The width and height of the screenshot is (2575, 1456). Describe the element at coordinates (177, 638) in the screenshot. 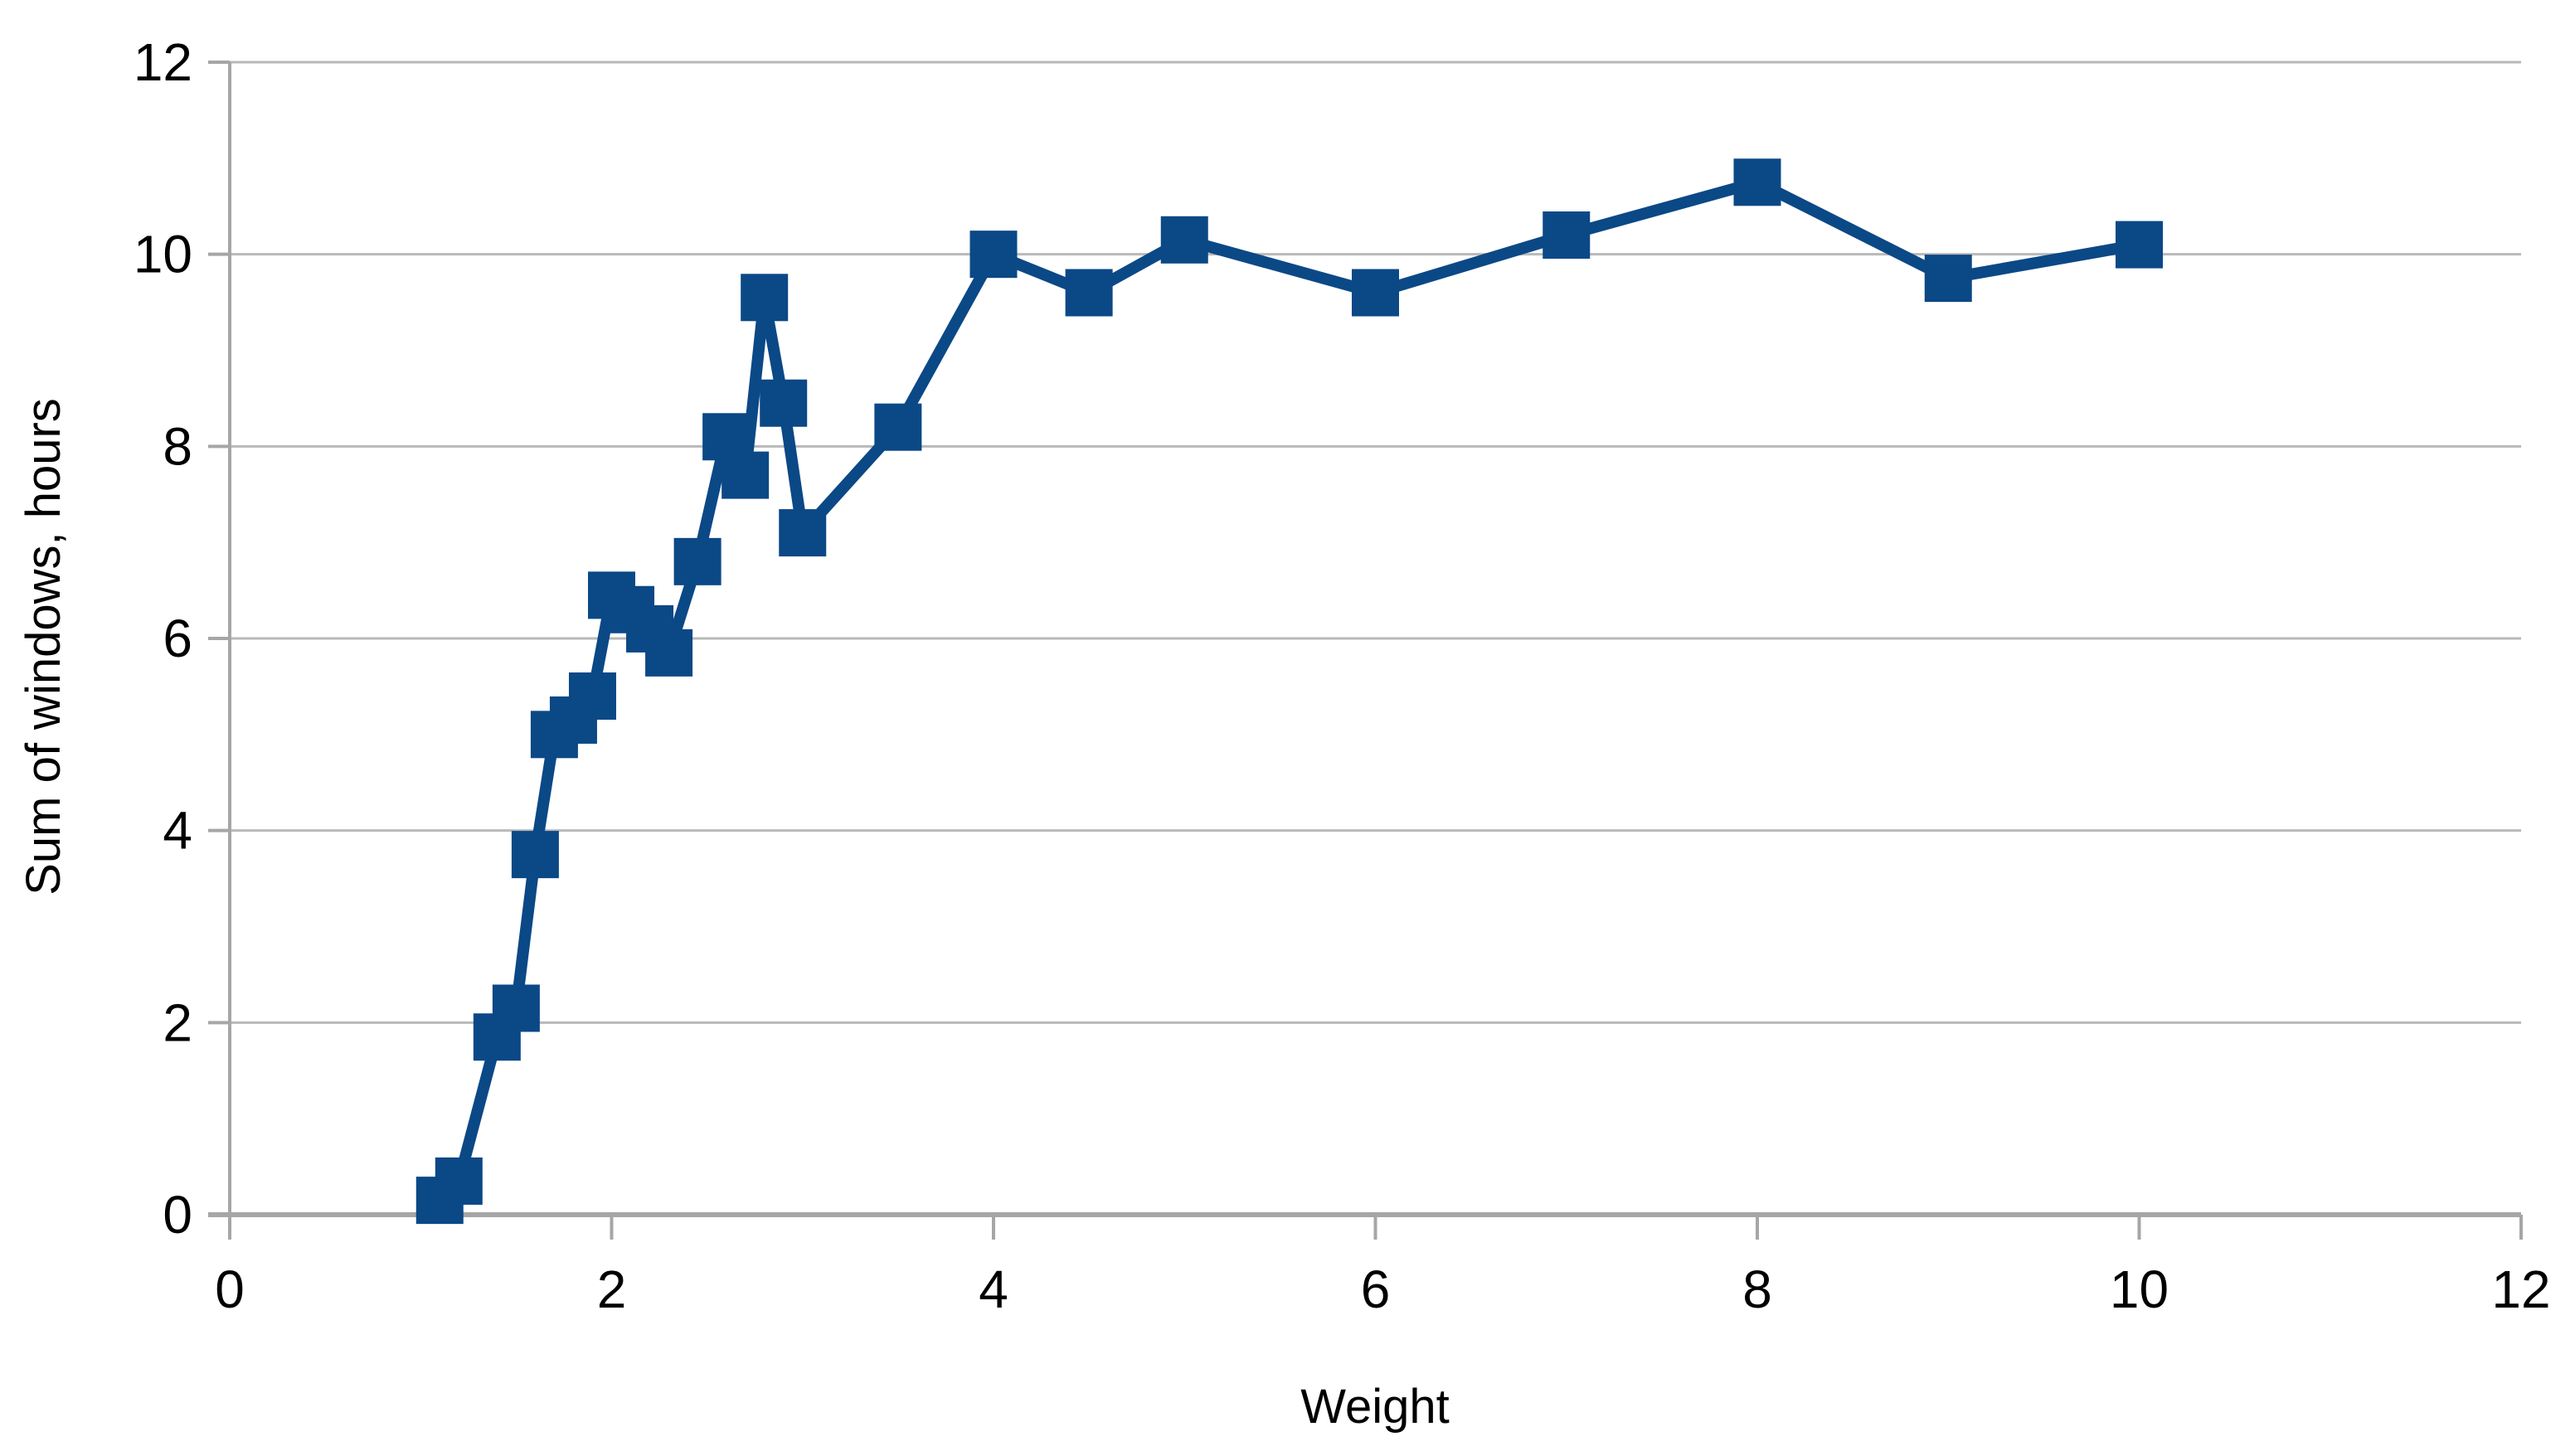

I see `y-tick-label: 6` at that location.